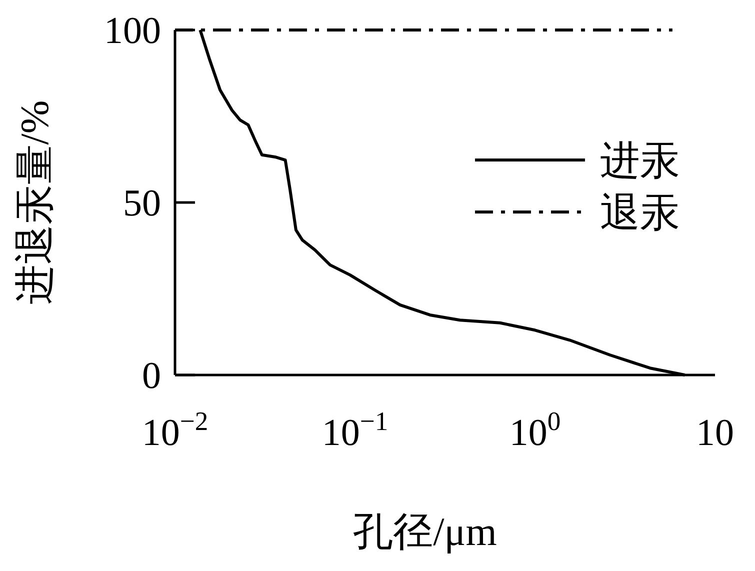 This screenshot has width=755, height=571. I want to click on legend-label: 退汞, so click(640, 212).